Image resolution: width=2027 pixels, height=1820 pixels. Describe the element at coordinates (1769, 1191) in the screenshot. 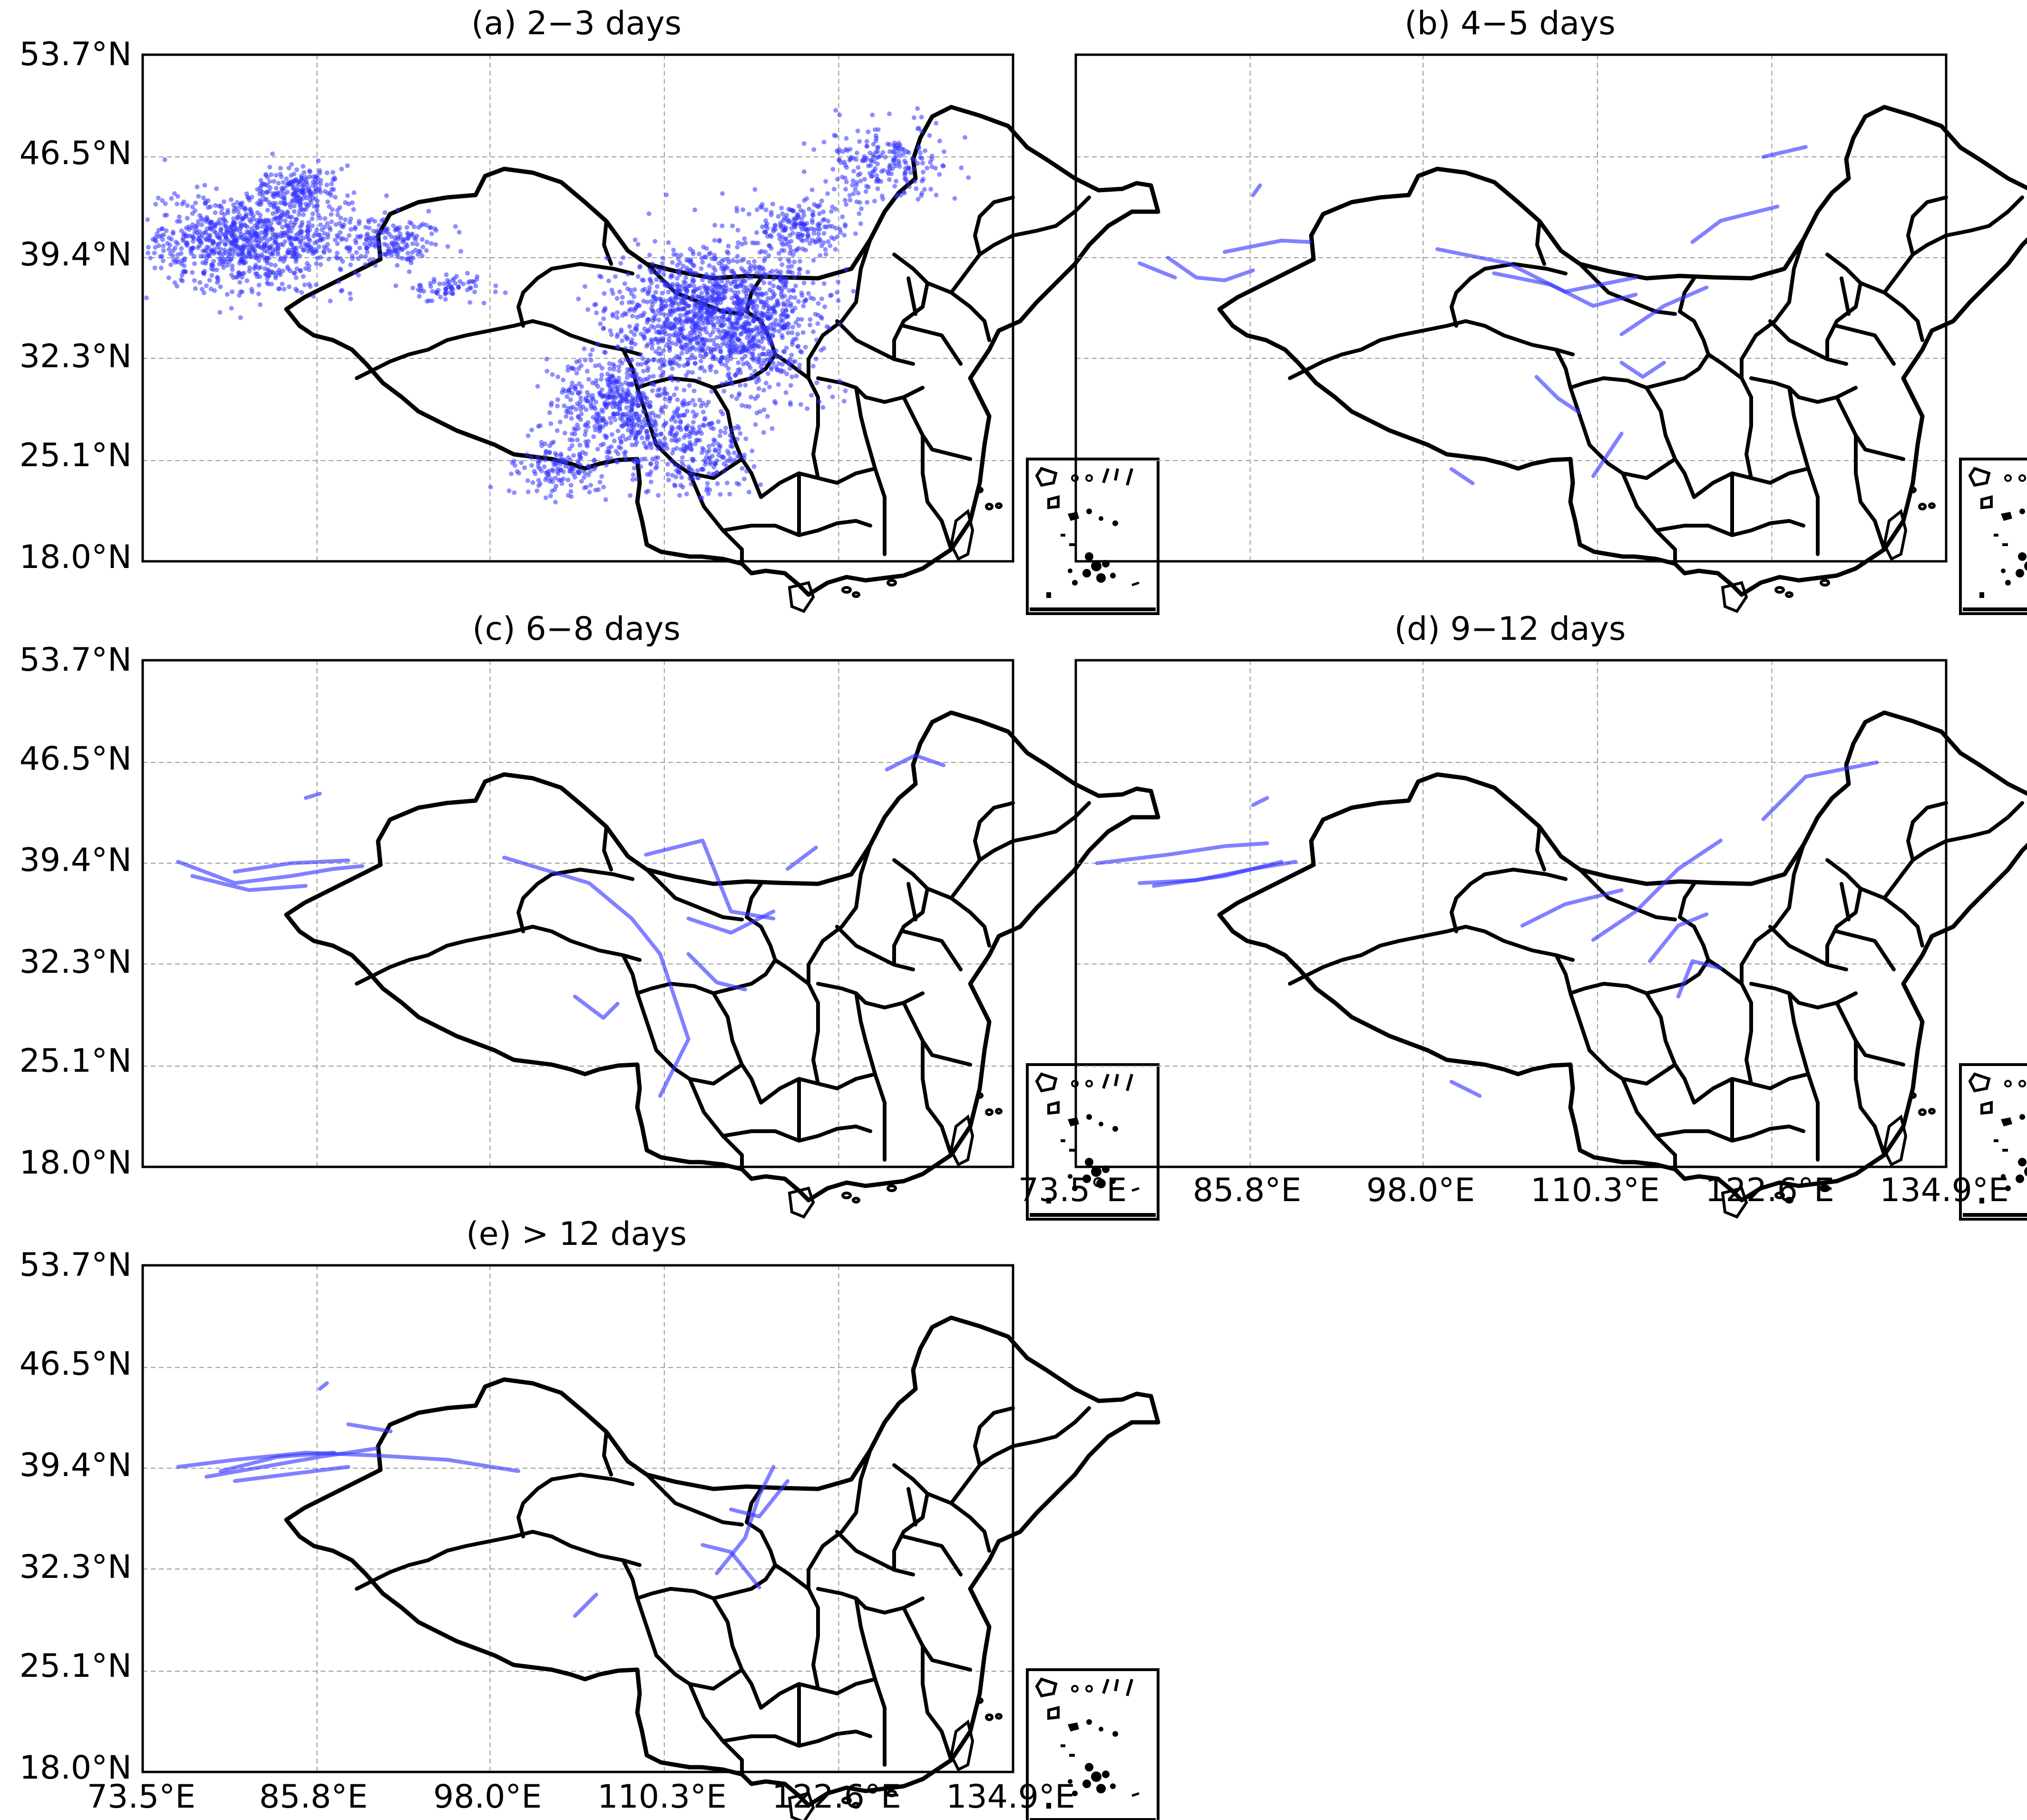

I see `x-tick: 122.6°E` at that location.